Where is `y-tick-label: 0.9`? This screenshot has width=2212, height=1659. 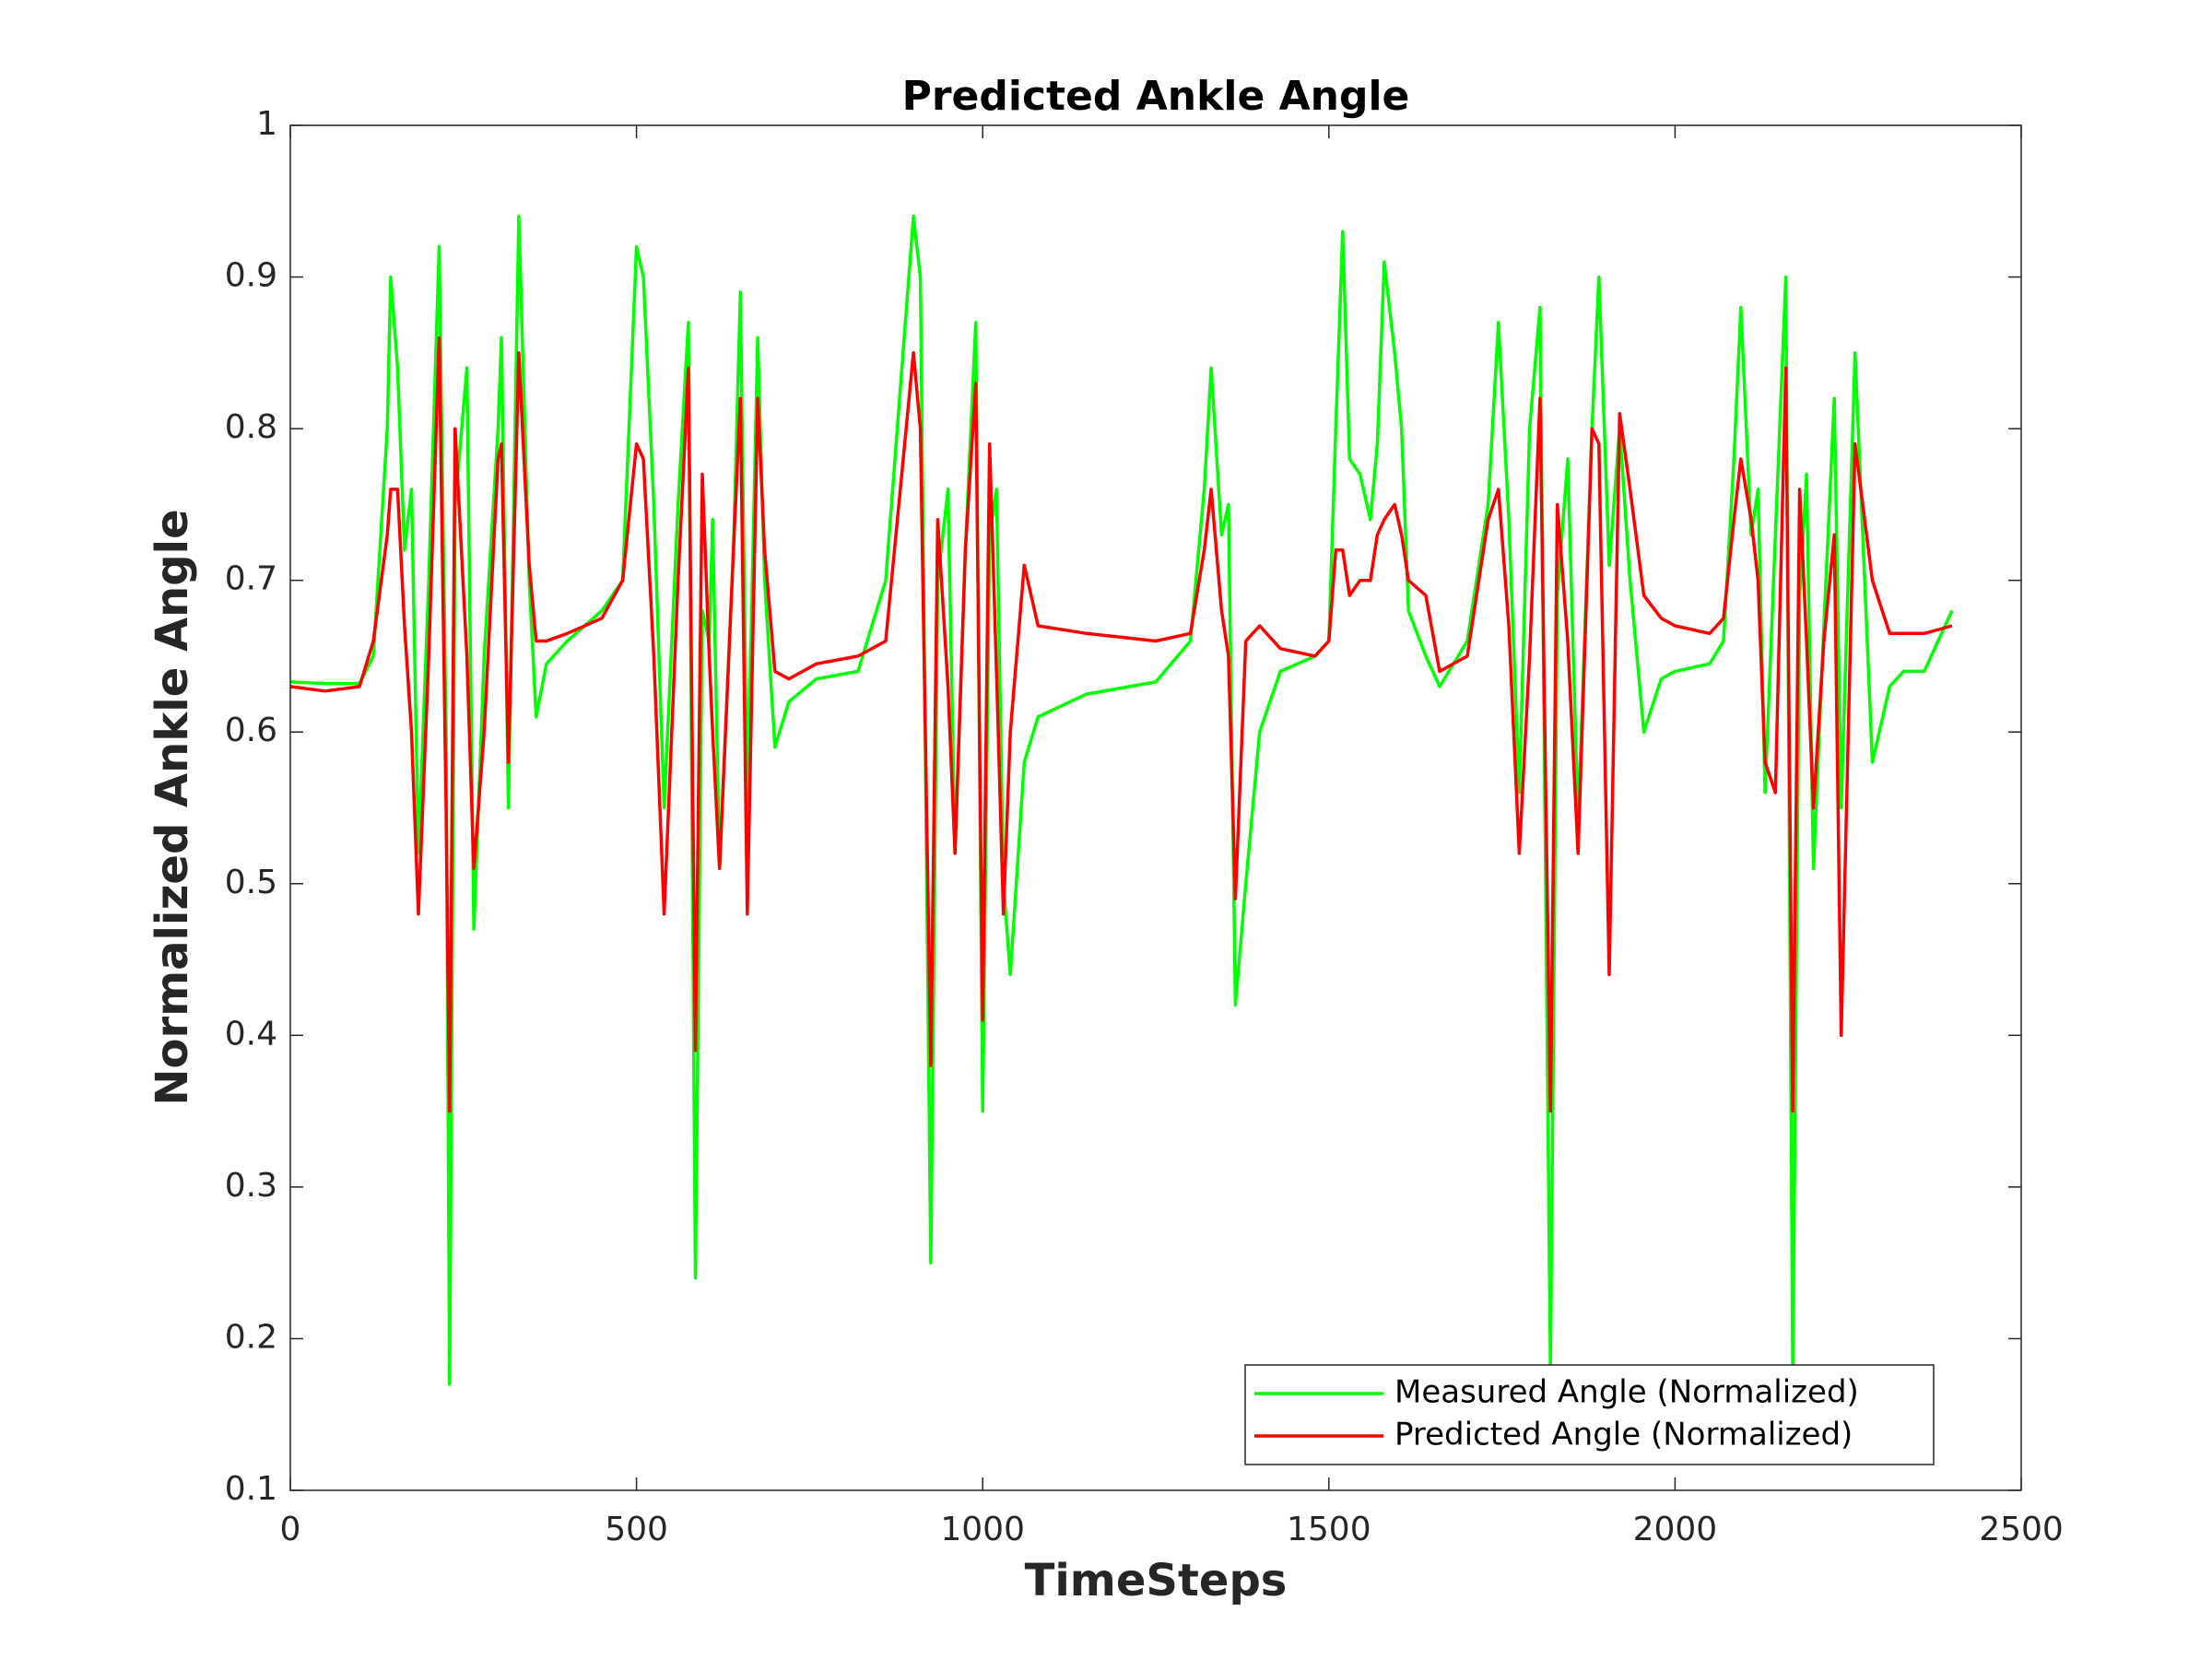
y-tick-label: 0.9 is located at coordinates (251, 276).